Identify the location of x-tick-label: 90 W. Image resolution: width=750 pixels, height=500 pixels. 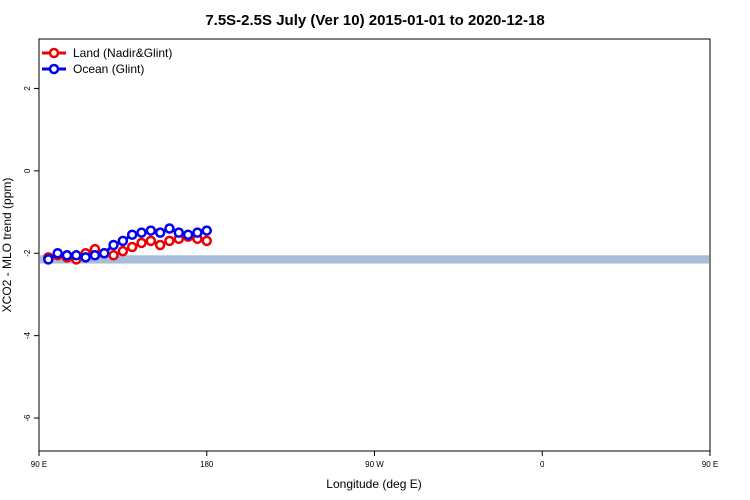
(374, 464).